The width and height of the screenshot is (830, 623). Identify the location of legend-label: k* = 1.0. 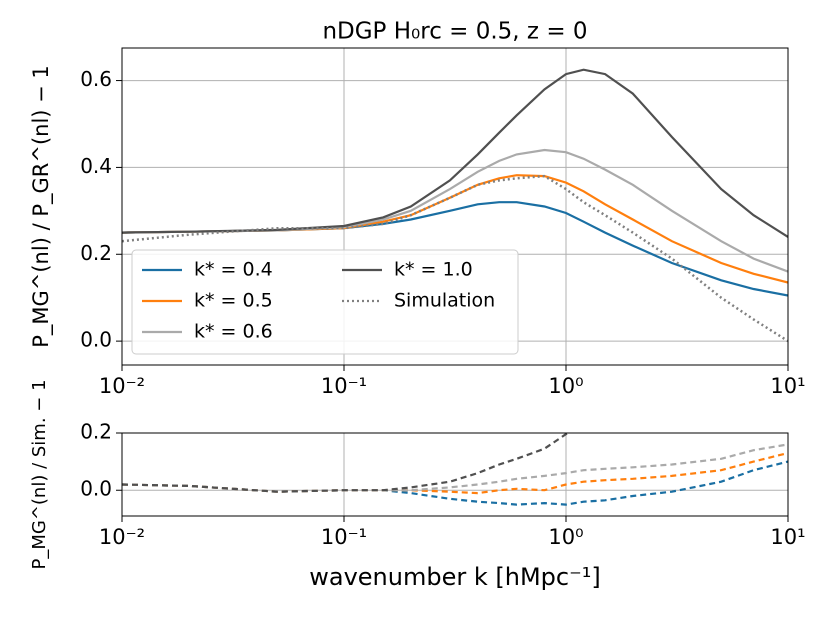
(433, 270).